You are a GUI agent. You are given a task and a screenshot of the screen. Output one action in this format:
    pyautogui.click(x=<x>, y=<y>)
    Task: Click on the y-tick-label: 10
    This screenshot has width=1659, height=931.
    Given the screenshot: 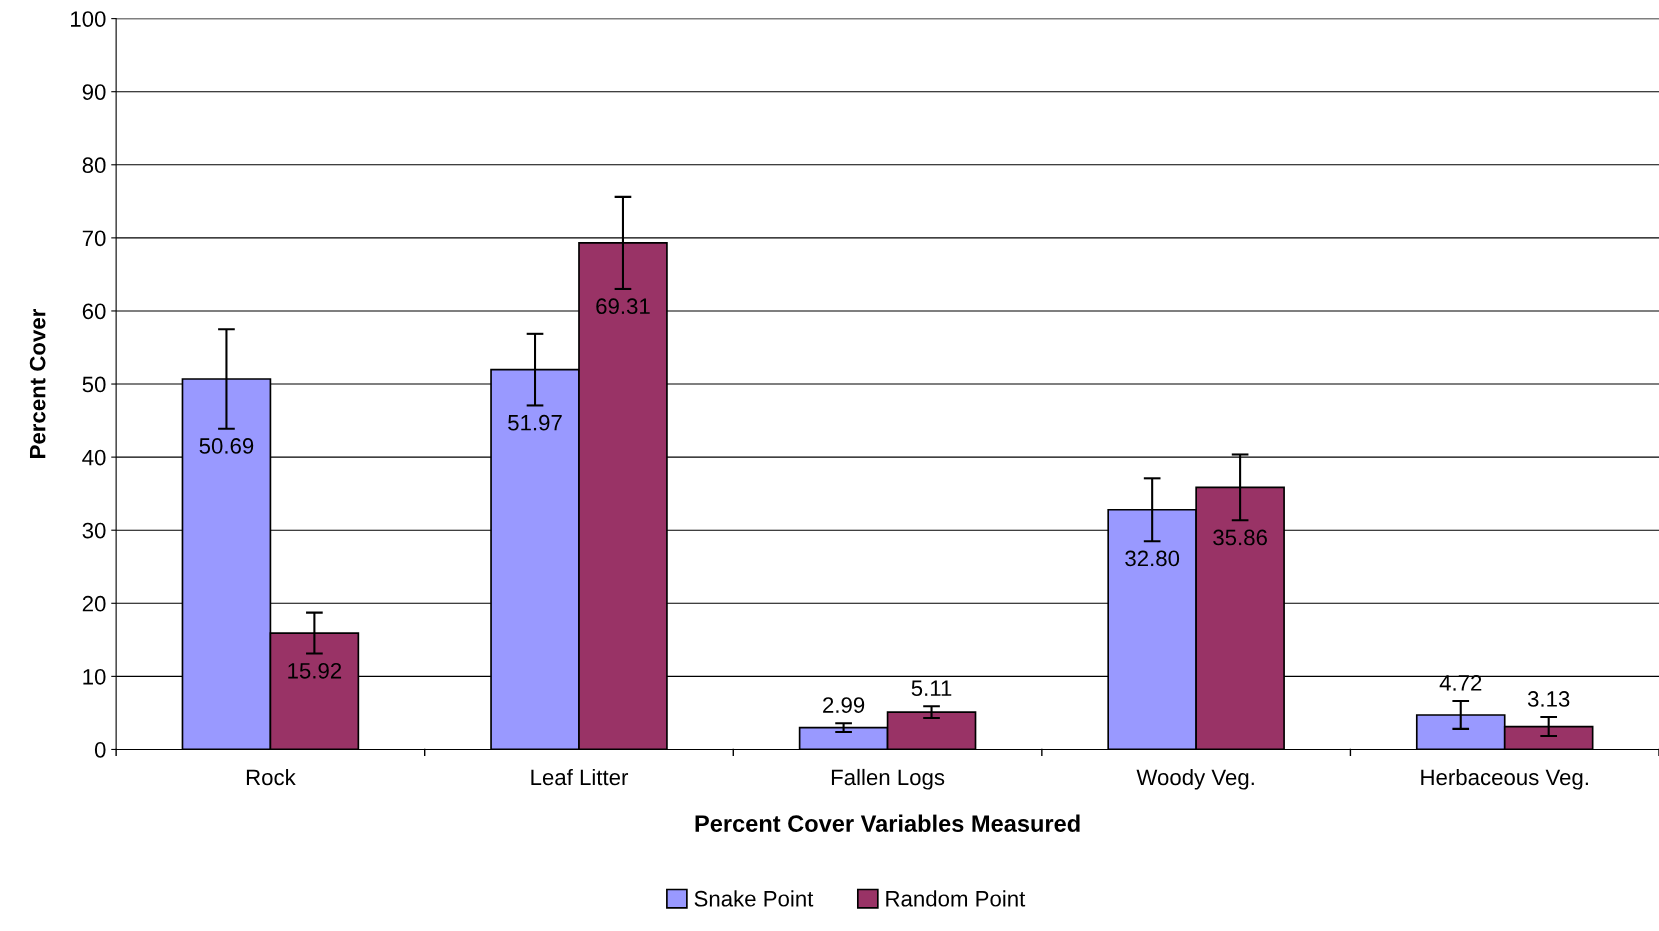 What is the action you would take?
    pyautogui.click(x=94, y=676)
    